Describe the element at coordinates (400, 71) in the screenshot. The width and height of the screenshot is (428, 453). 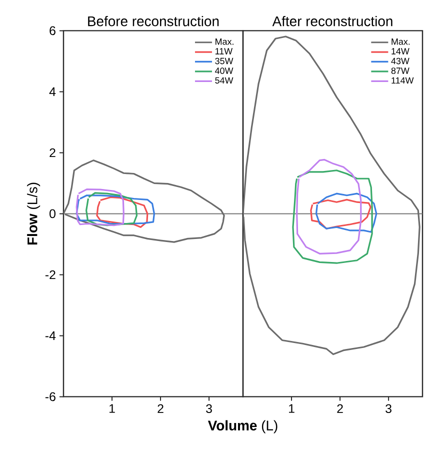
I see `legend-label: 87W` at that location.